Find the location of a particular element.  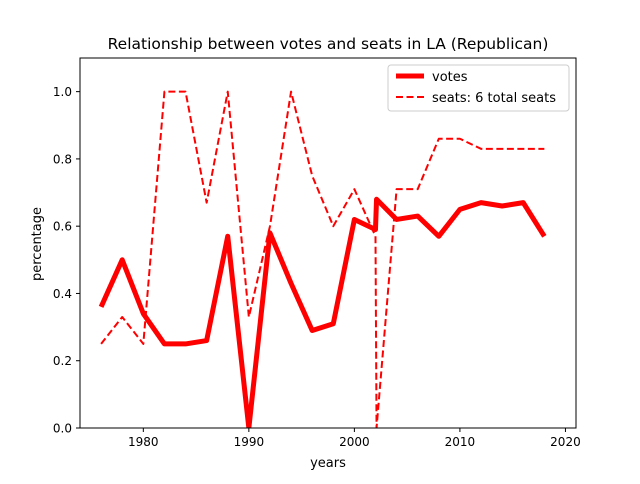

y-axis-label: percentage is located at coordinates (37, 244).